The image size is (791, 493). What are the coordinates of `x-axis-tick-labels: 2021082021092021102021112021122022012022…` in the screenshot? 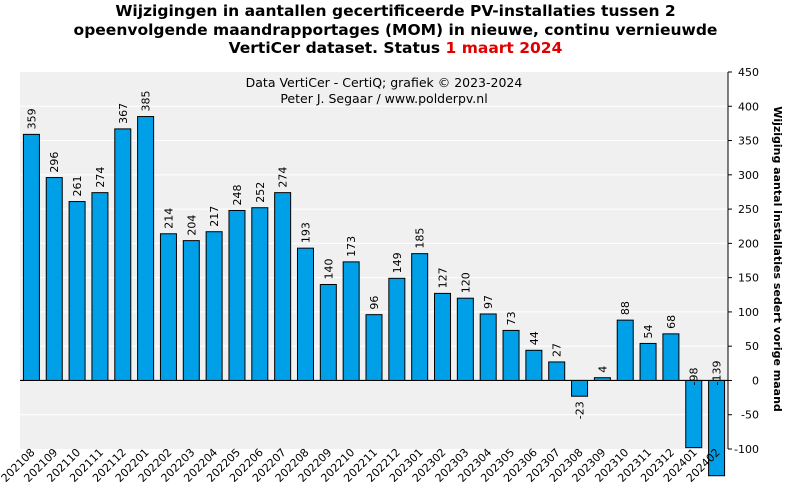 It's located at (361, 465).